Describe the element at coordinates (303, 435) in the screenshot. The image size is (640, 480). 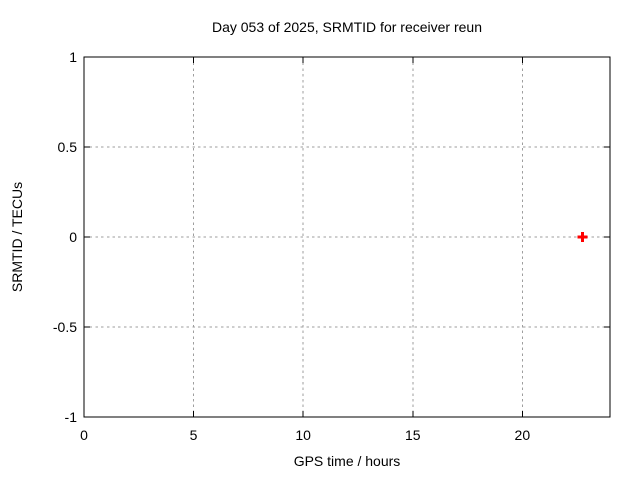
I see `x-tick-label: 10` at that location.